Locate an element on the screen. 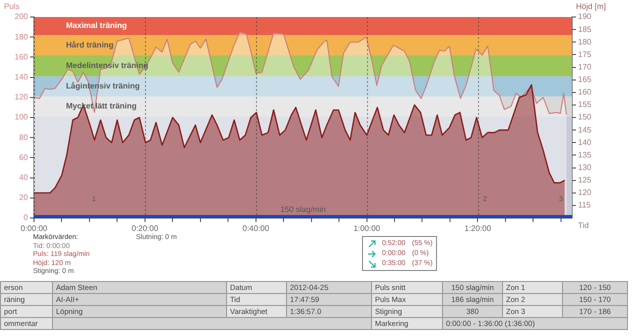 This screenshot has height=336, width=640. y-tick-label: 40 is located at coordinates (24, 177).